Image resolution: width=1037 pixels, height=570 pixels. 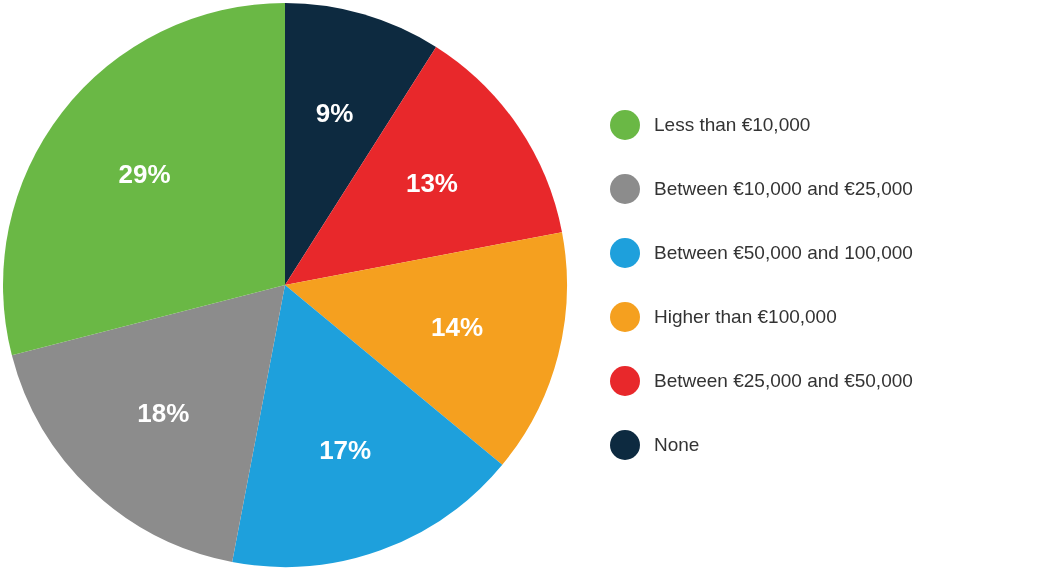 I want to click on data-label: 14%, so click(x=457, y=327).